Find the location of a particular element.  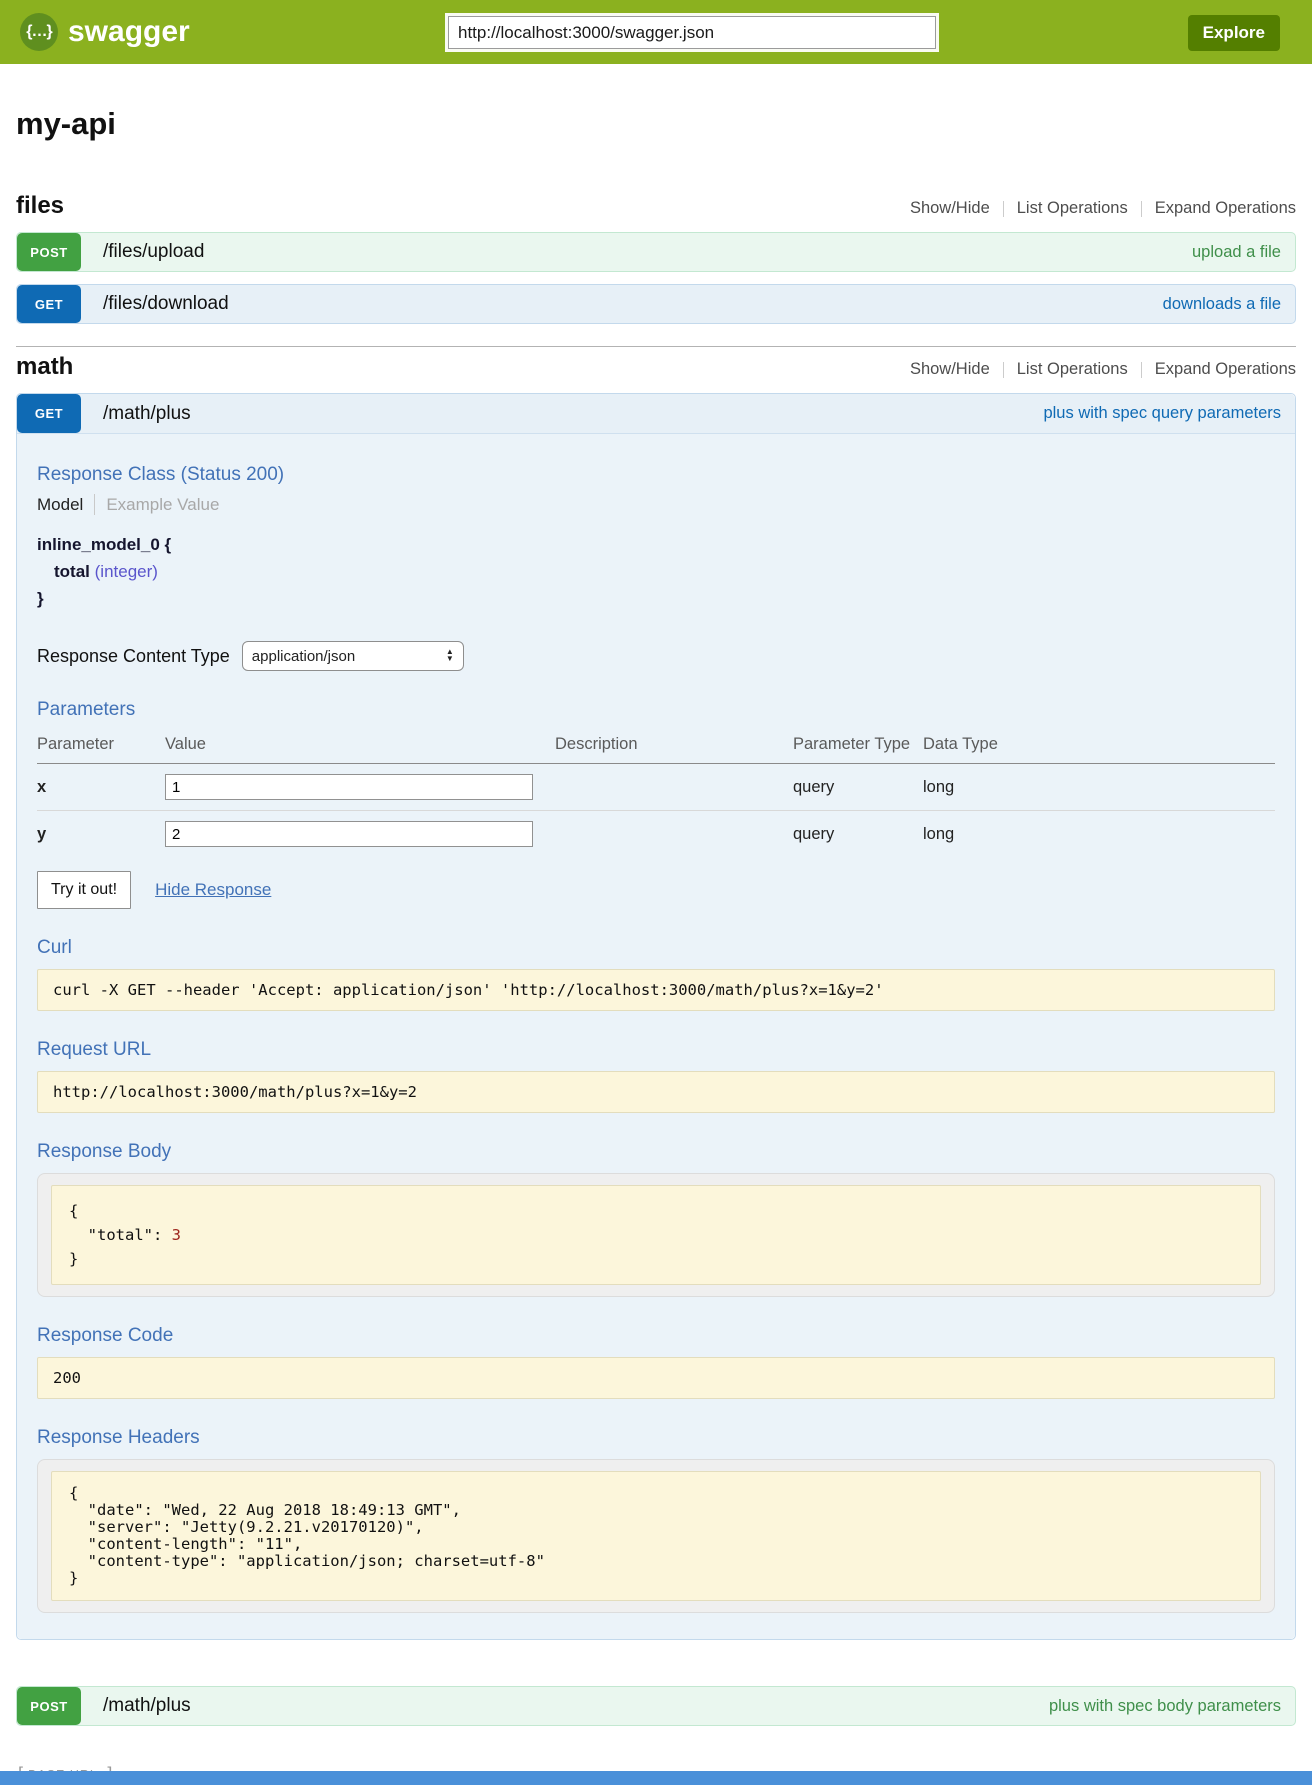

model-property-type: (integer) is located at coordinates (126, 571).